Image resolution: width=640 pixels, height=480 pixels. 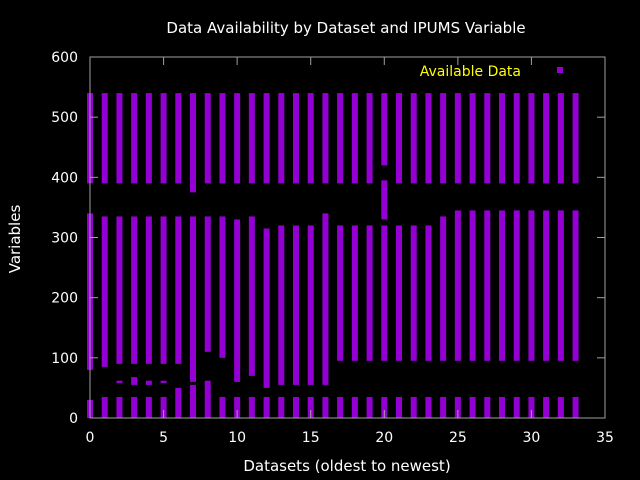 What do you see at coordinates (532, 438) in the screenshot?
I see `x-tick-label: 30` at bounding box center [532, 438].